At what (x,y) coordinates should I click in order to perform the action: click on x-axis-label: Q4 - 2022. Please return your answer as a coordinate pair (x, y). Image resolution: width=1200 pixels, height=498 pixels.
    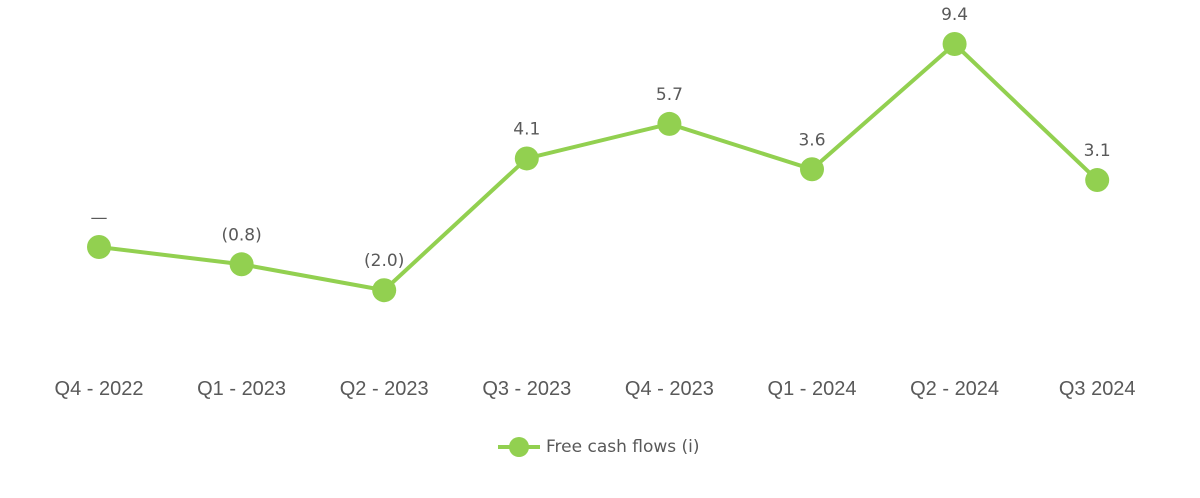
    Looking at the image, I should click on (99, 389).